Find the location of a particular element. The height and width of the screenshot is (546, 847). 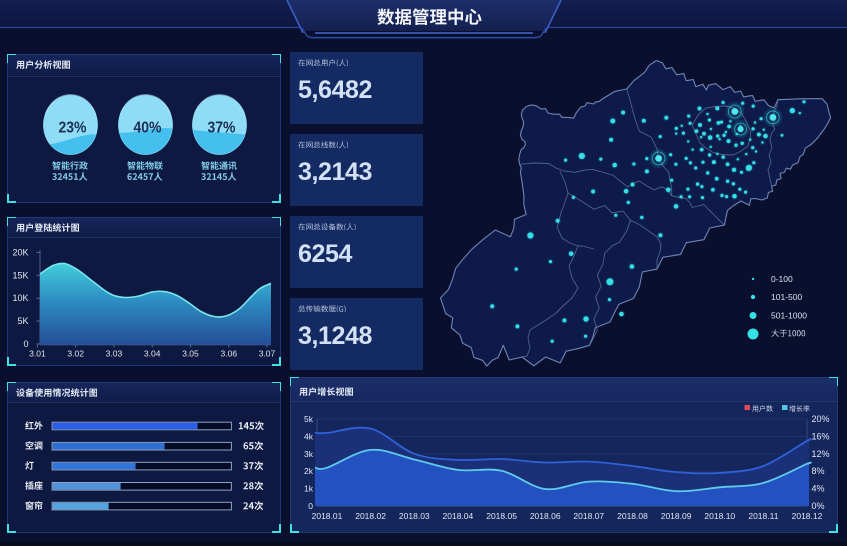

svg-text: 3.02 is located at coordinates (75, 354).